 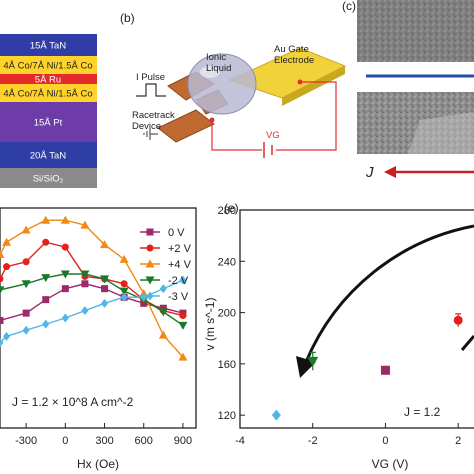 I want to click on text-line: Au Gate, so click(x=291, y=49).